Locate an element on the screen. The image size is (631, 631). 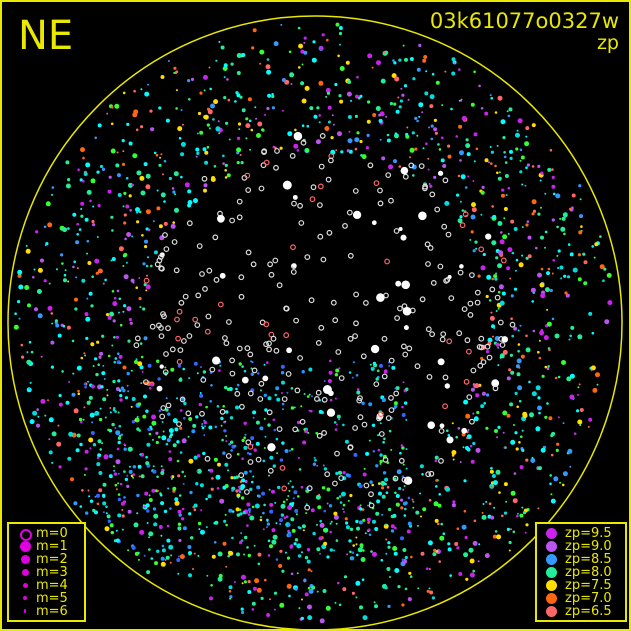
color-dot-icon is located at coordinates (551, 611).